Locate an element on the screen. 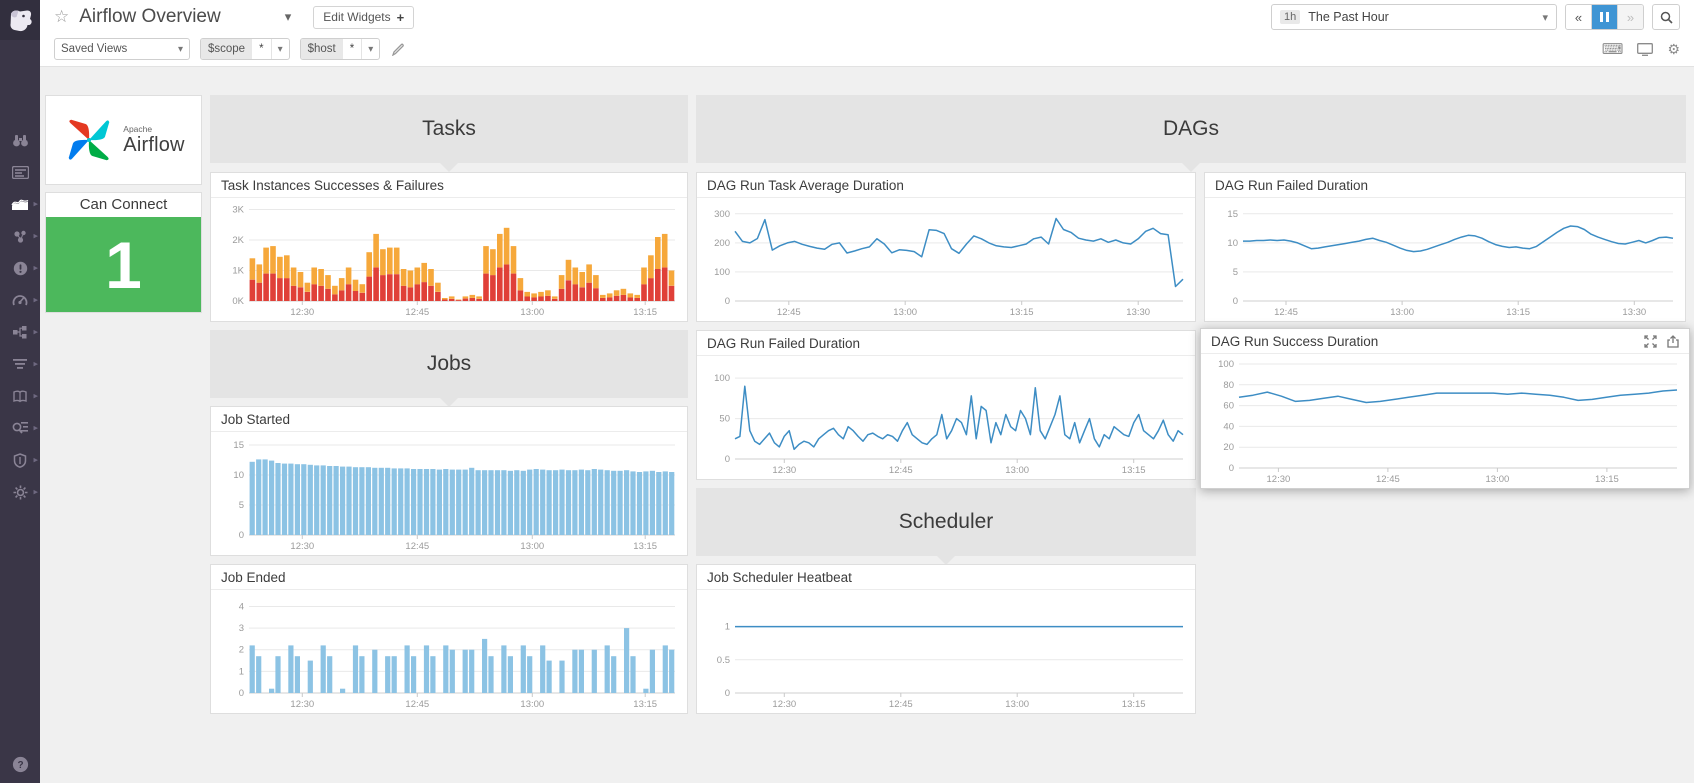 The width and height of the screenshot is (1694, 783). shield-icon is located at coordinates (20, 460).